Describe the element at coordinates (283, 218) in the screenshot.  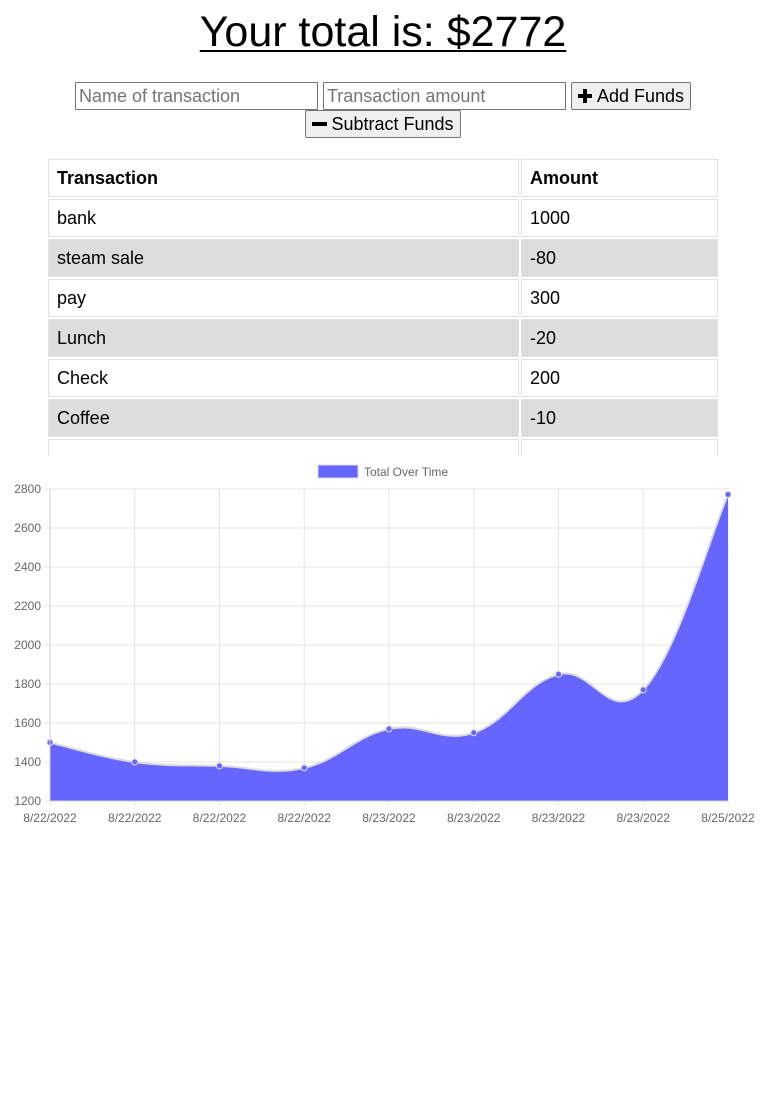
I see `transaction-name-cell: bank` at that location.